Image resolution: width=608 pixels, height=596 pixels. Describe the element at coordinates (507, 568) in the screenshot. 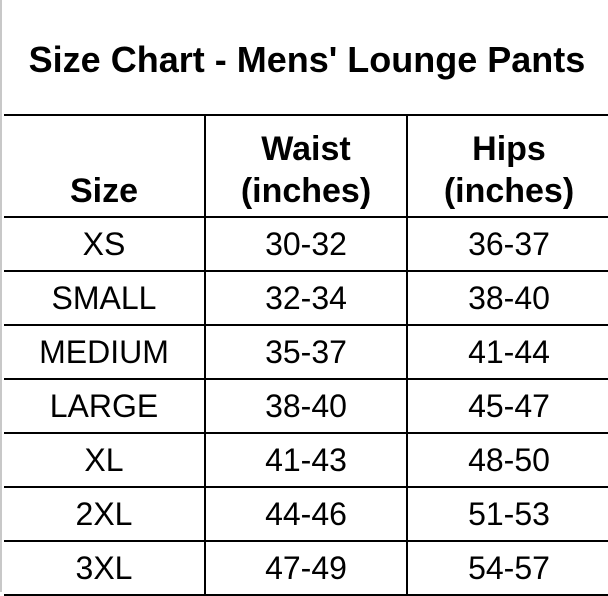

I see `hips-cell: 54-57` at that location.